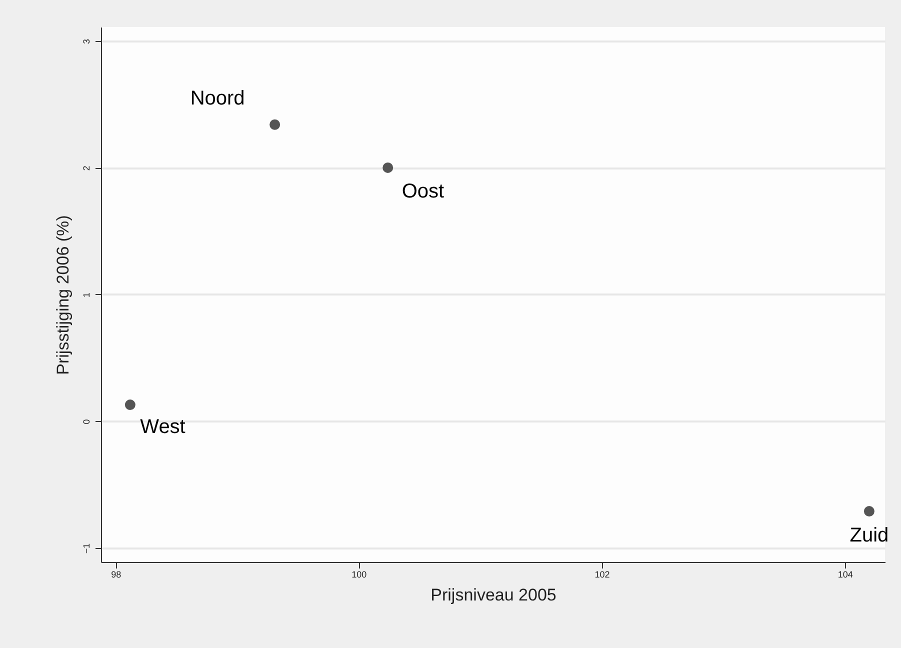  I want to click on y-tick-label: 1, so click(87, 295).